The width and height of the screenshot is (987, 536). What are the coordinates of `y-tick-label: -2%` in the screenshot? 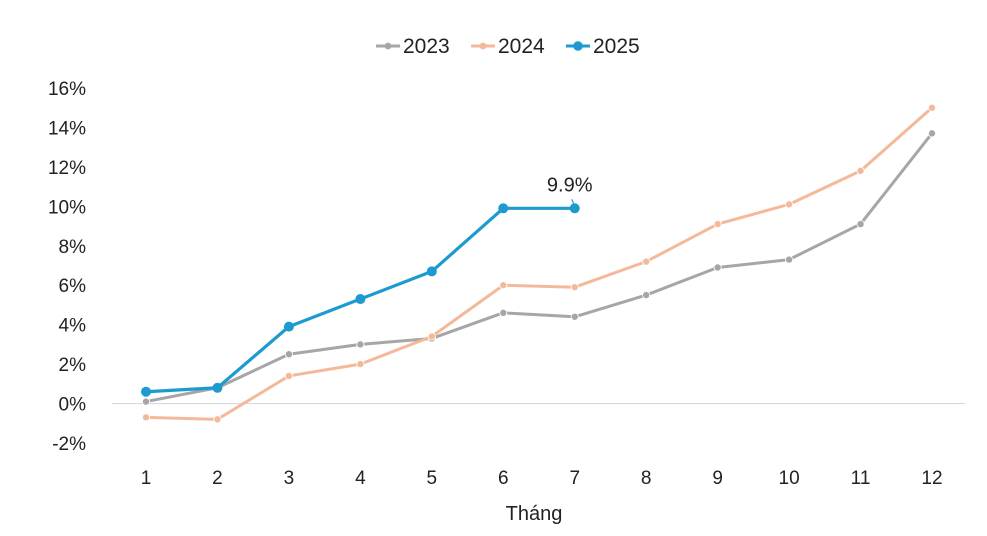 It's located at (69, 444).